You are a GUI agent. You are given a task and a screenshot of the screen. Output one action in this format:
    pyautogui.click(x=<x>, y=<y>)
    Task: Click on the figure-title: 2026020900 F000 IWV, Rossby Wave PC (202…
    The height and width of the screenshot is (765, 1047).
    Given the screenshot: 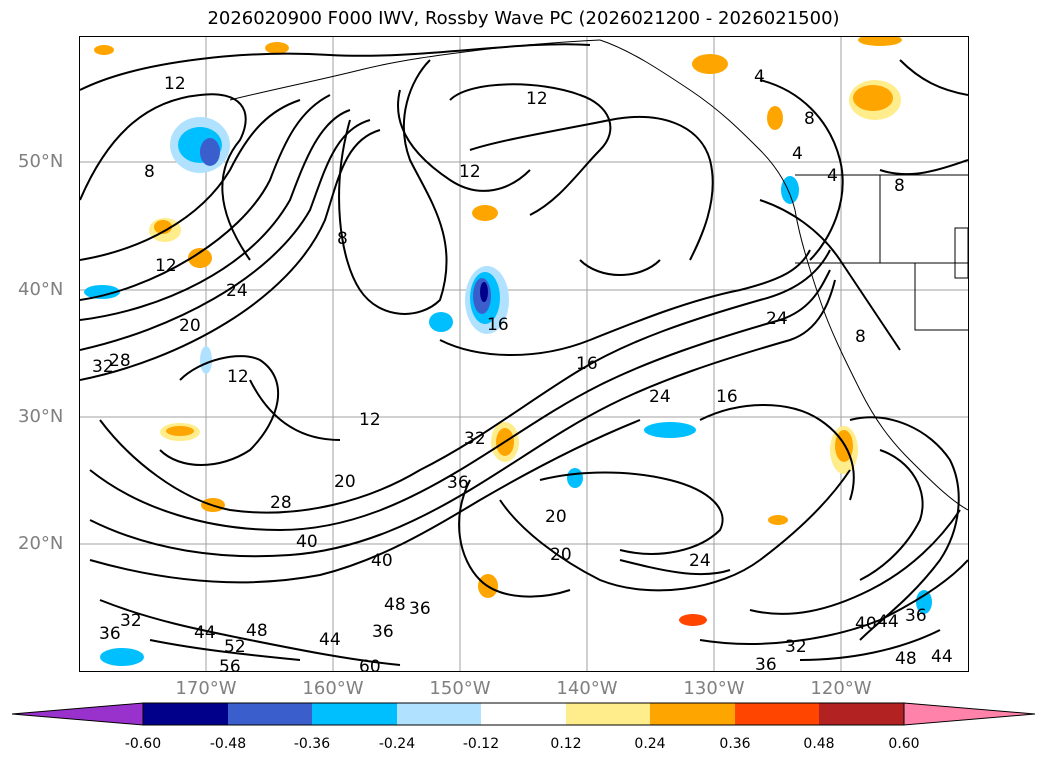 What is the action you would take?
    pyautogui.click(x=523, y=18)
    